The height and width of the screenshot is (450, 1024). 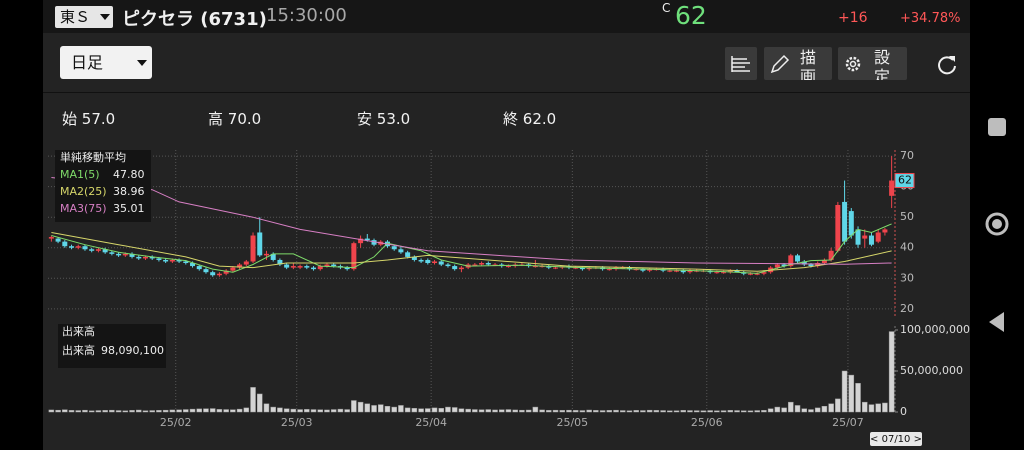 What do you see at coordinates (306, 15) in the screenshot?
I see `quote-time: 15:30:00` at bounding box center [306, 15].